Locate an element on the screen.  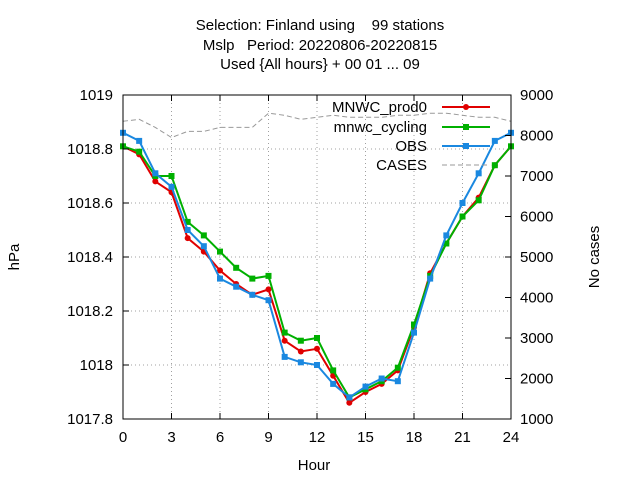
x-tick-label: 9 is located at coordinates (268, 437).